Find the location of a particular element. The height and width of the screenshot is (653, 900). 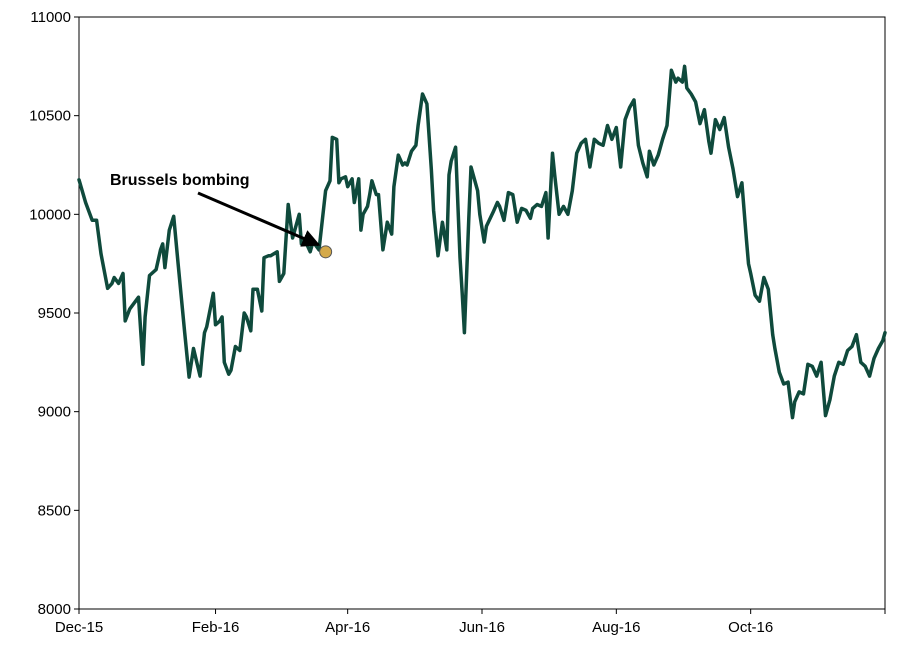

x-tick-label: Aug-16 is located at coordinates (616, 627).